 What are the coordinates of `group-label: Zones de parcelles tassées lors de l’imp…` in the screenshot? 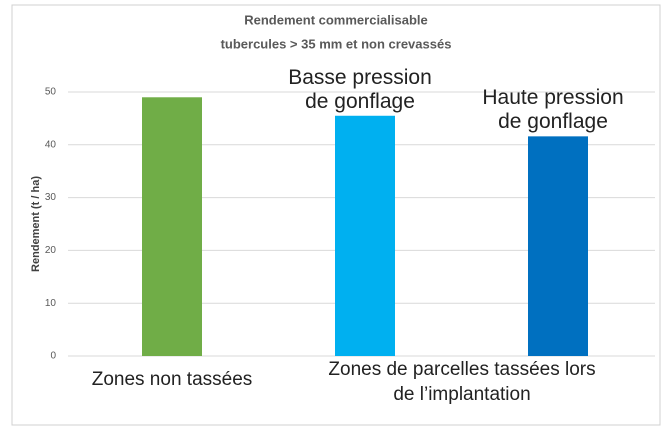 It's located at (462, 382).